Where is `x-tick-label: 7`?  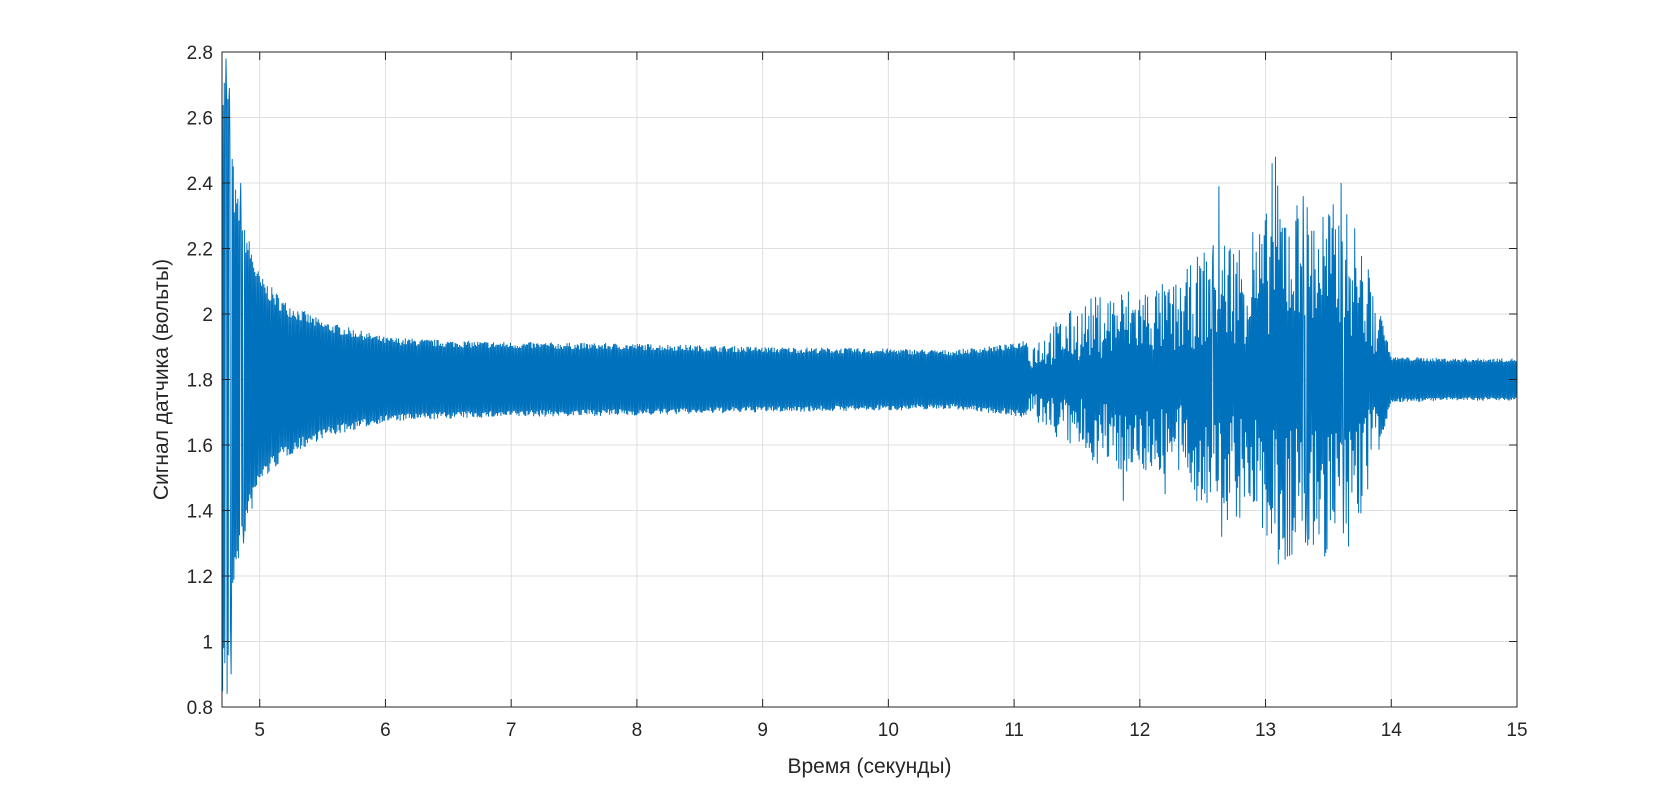 x-tick-label: 7 is located at coordinates (511, 730).